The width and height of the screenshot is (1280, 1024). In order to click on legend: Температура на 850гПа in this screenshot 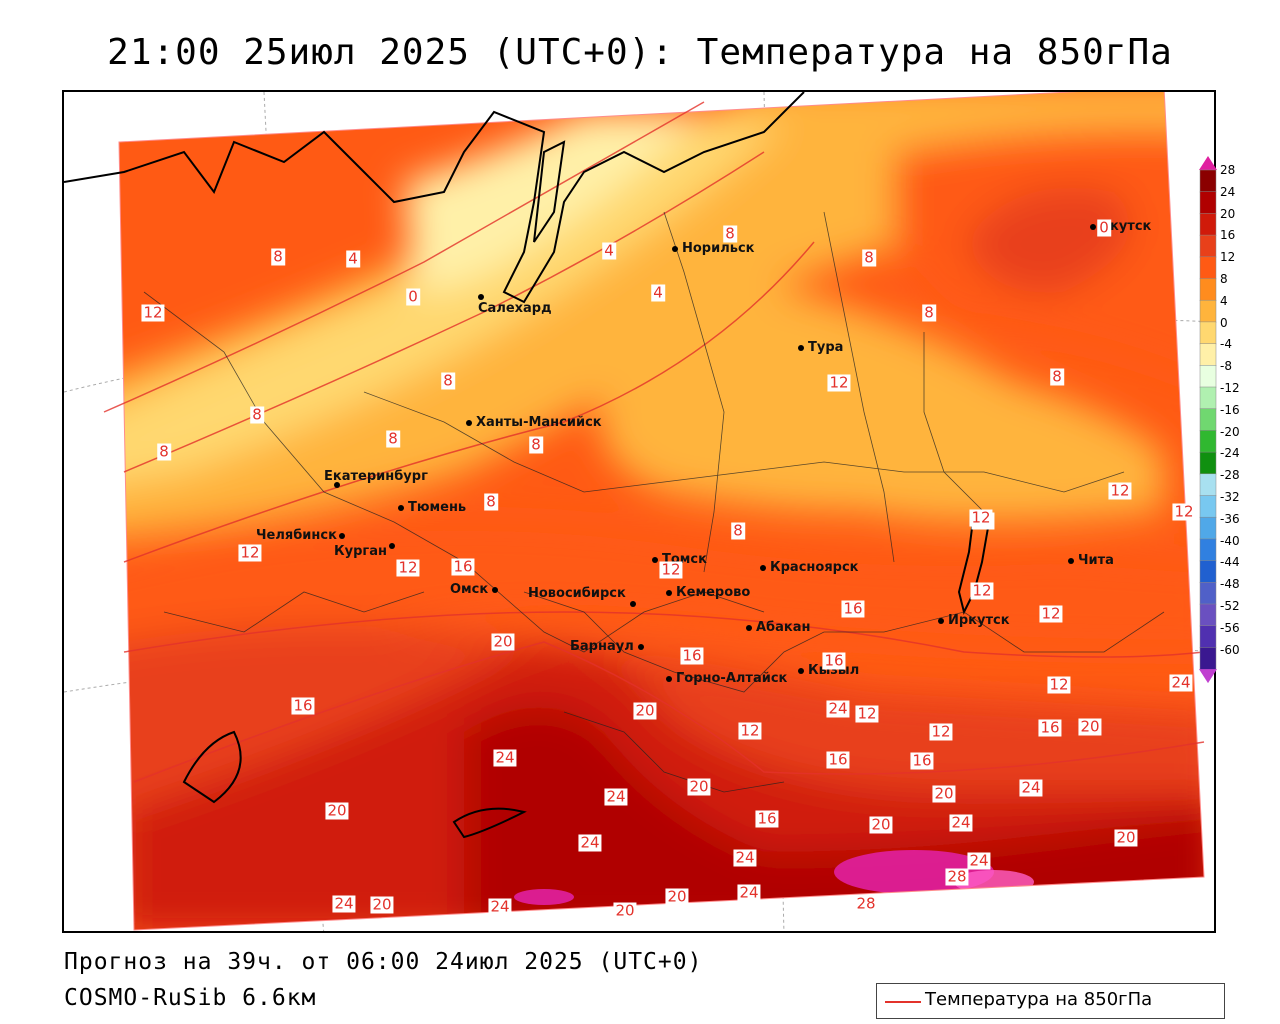, I will do `click(1050, 1001)`.